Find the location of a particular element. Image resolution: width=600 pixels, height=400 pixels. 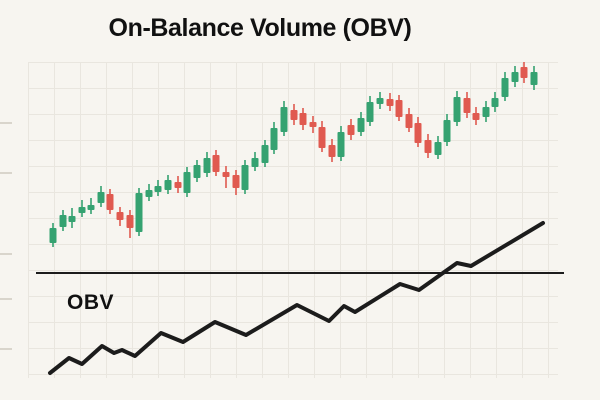

obv-label: OBV is located at coordinates (91, 302).